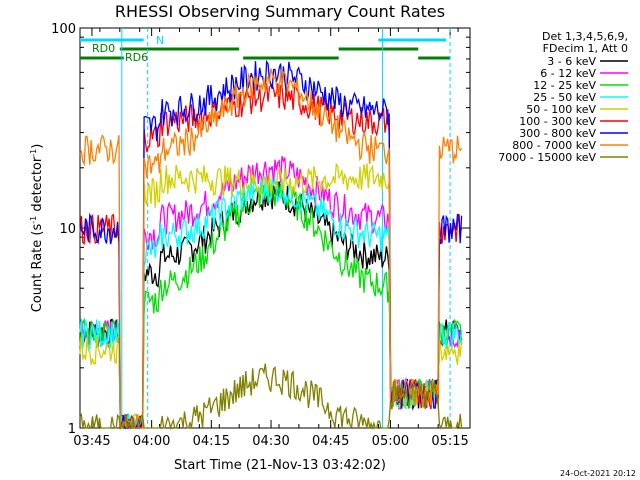 Image resolution: width=640 pixels, height=480 pixels. I want to click on legend-entry-label: 50 - 100 keV, so click(561, 109).